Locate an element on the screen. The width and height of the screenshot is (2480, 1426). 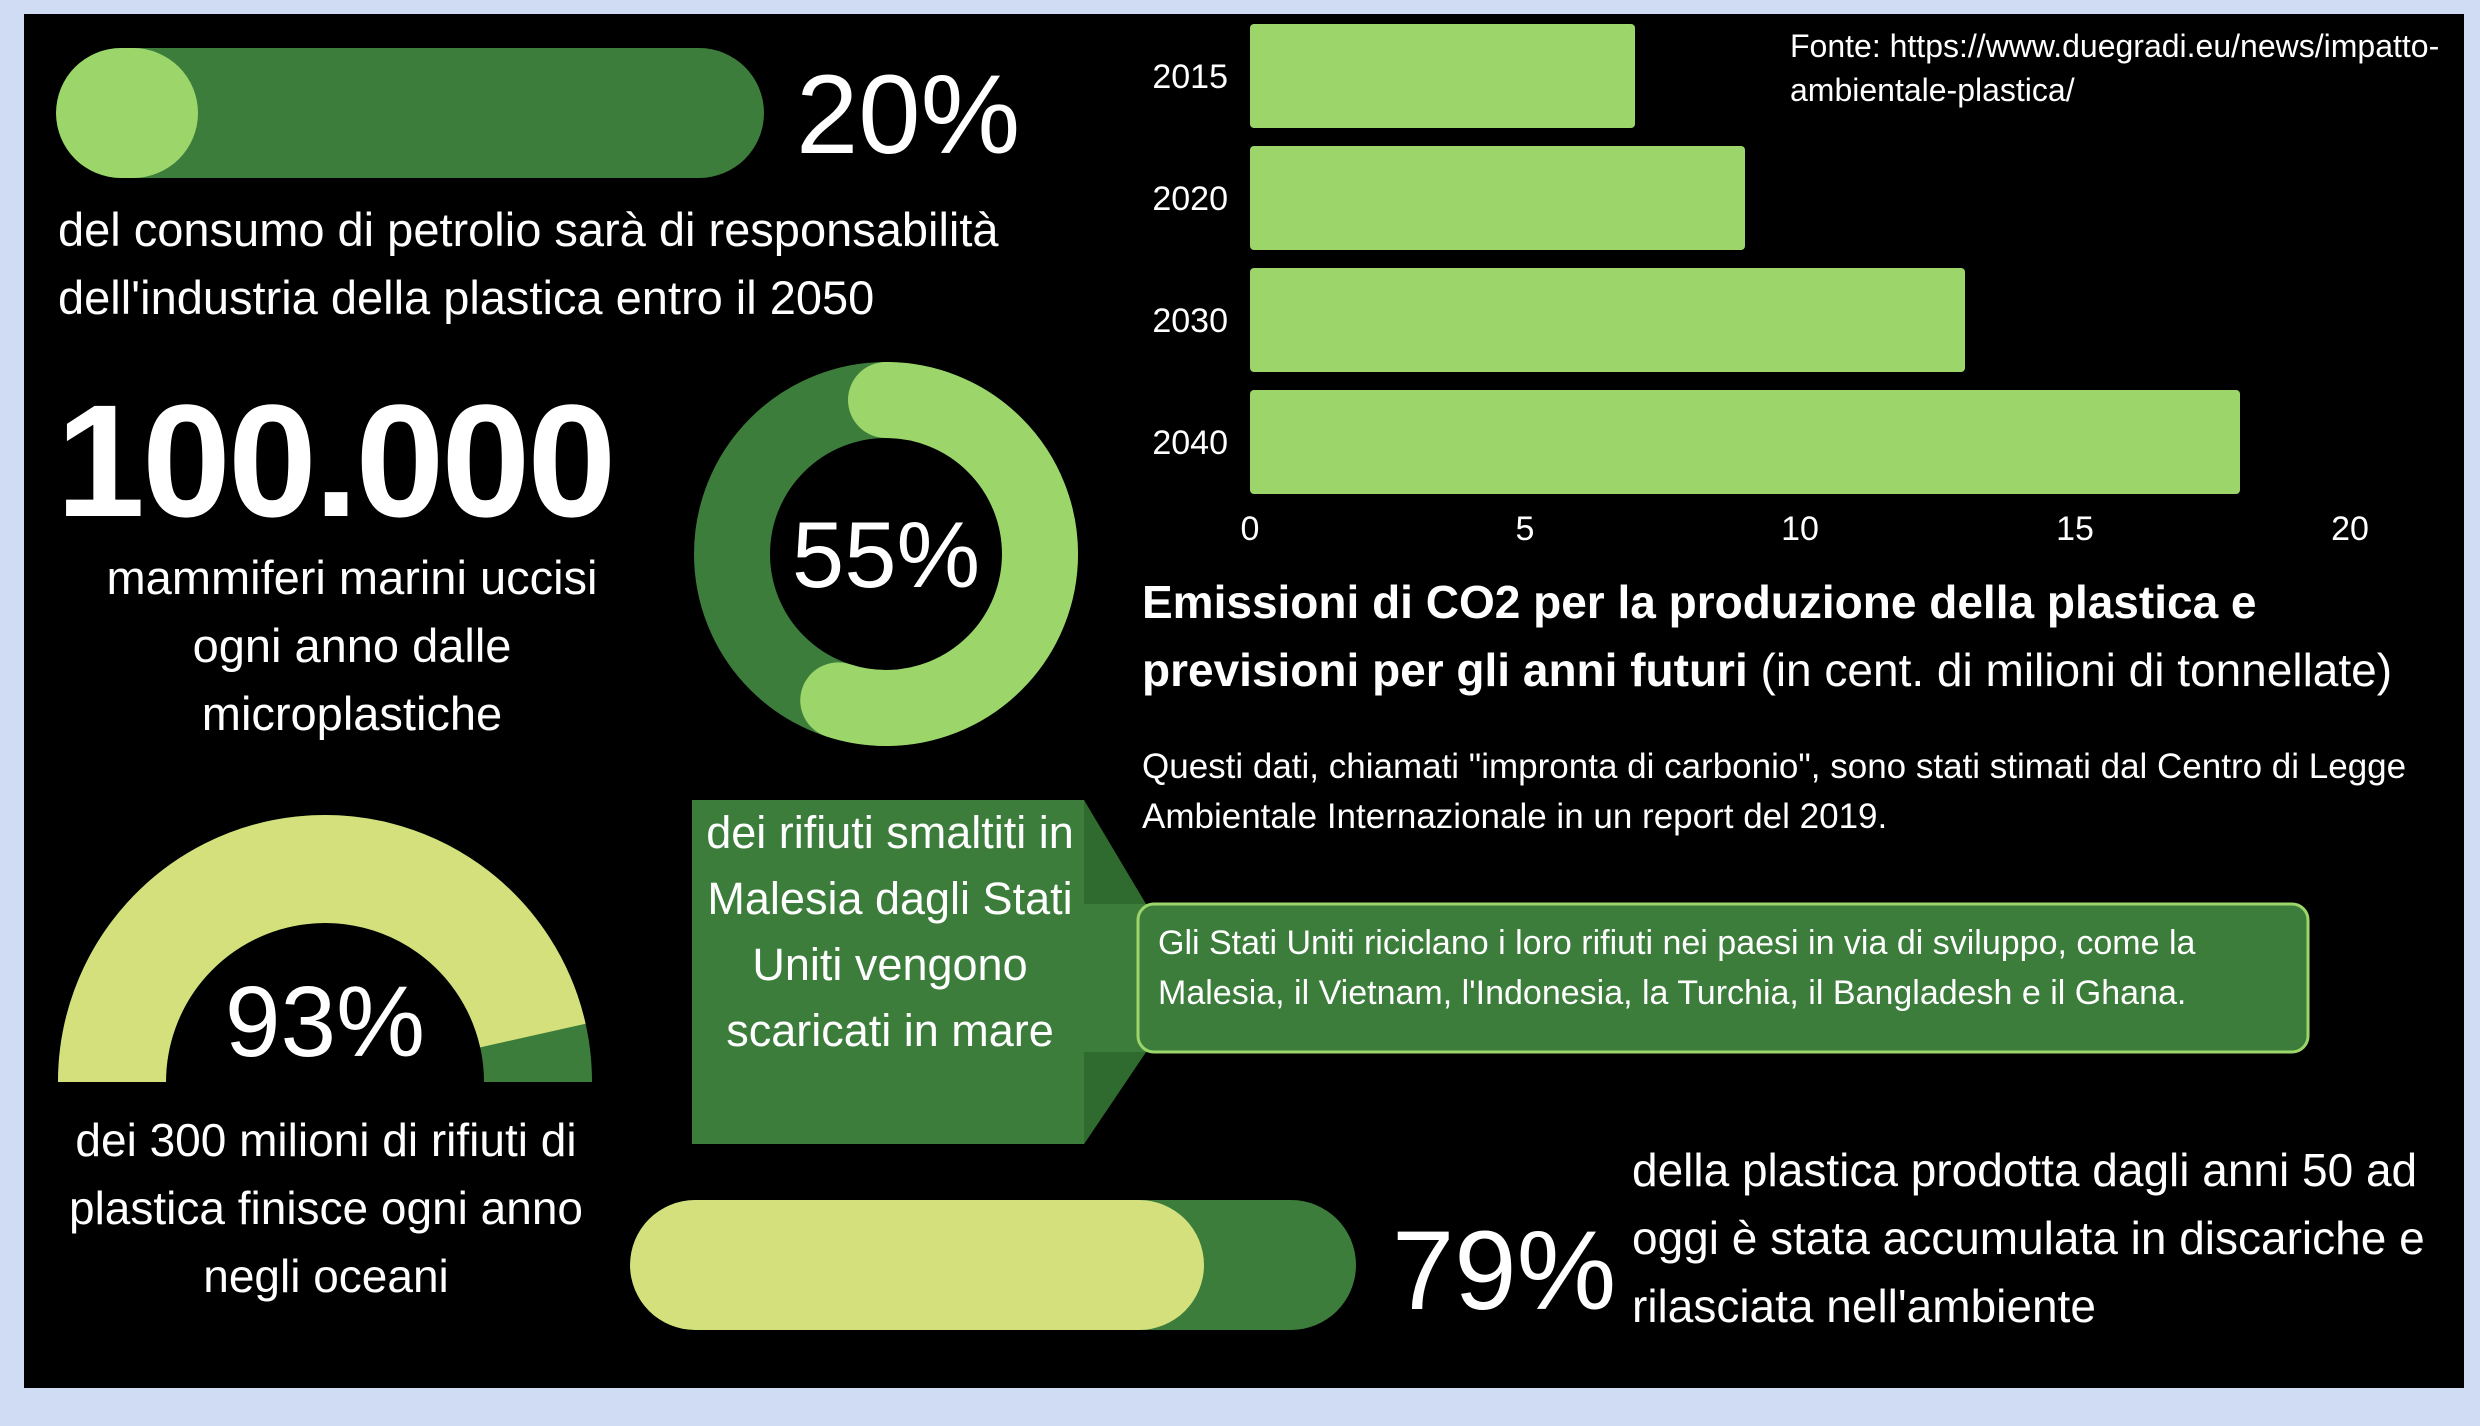
malaysia-percentage: 55% is located at coordinates (886, 554).